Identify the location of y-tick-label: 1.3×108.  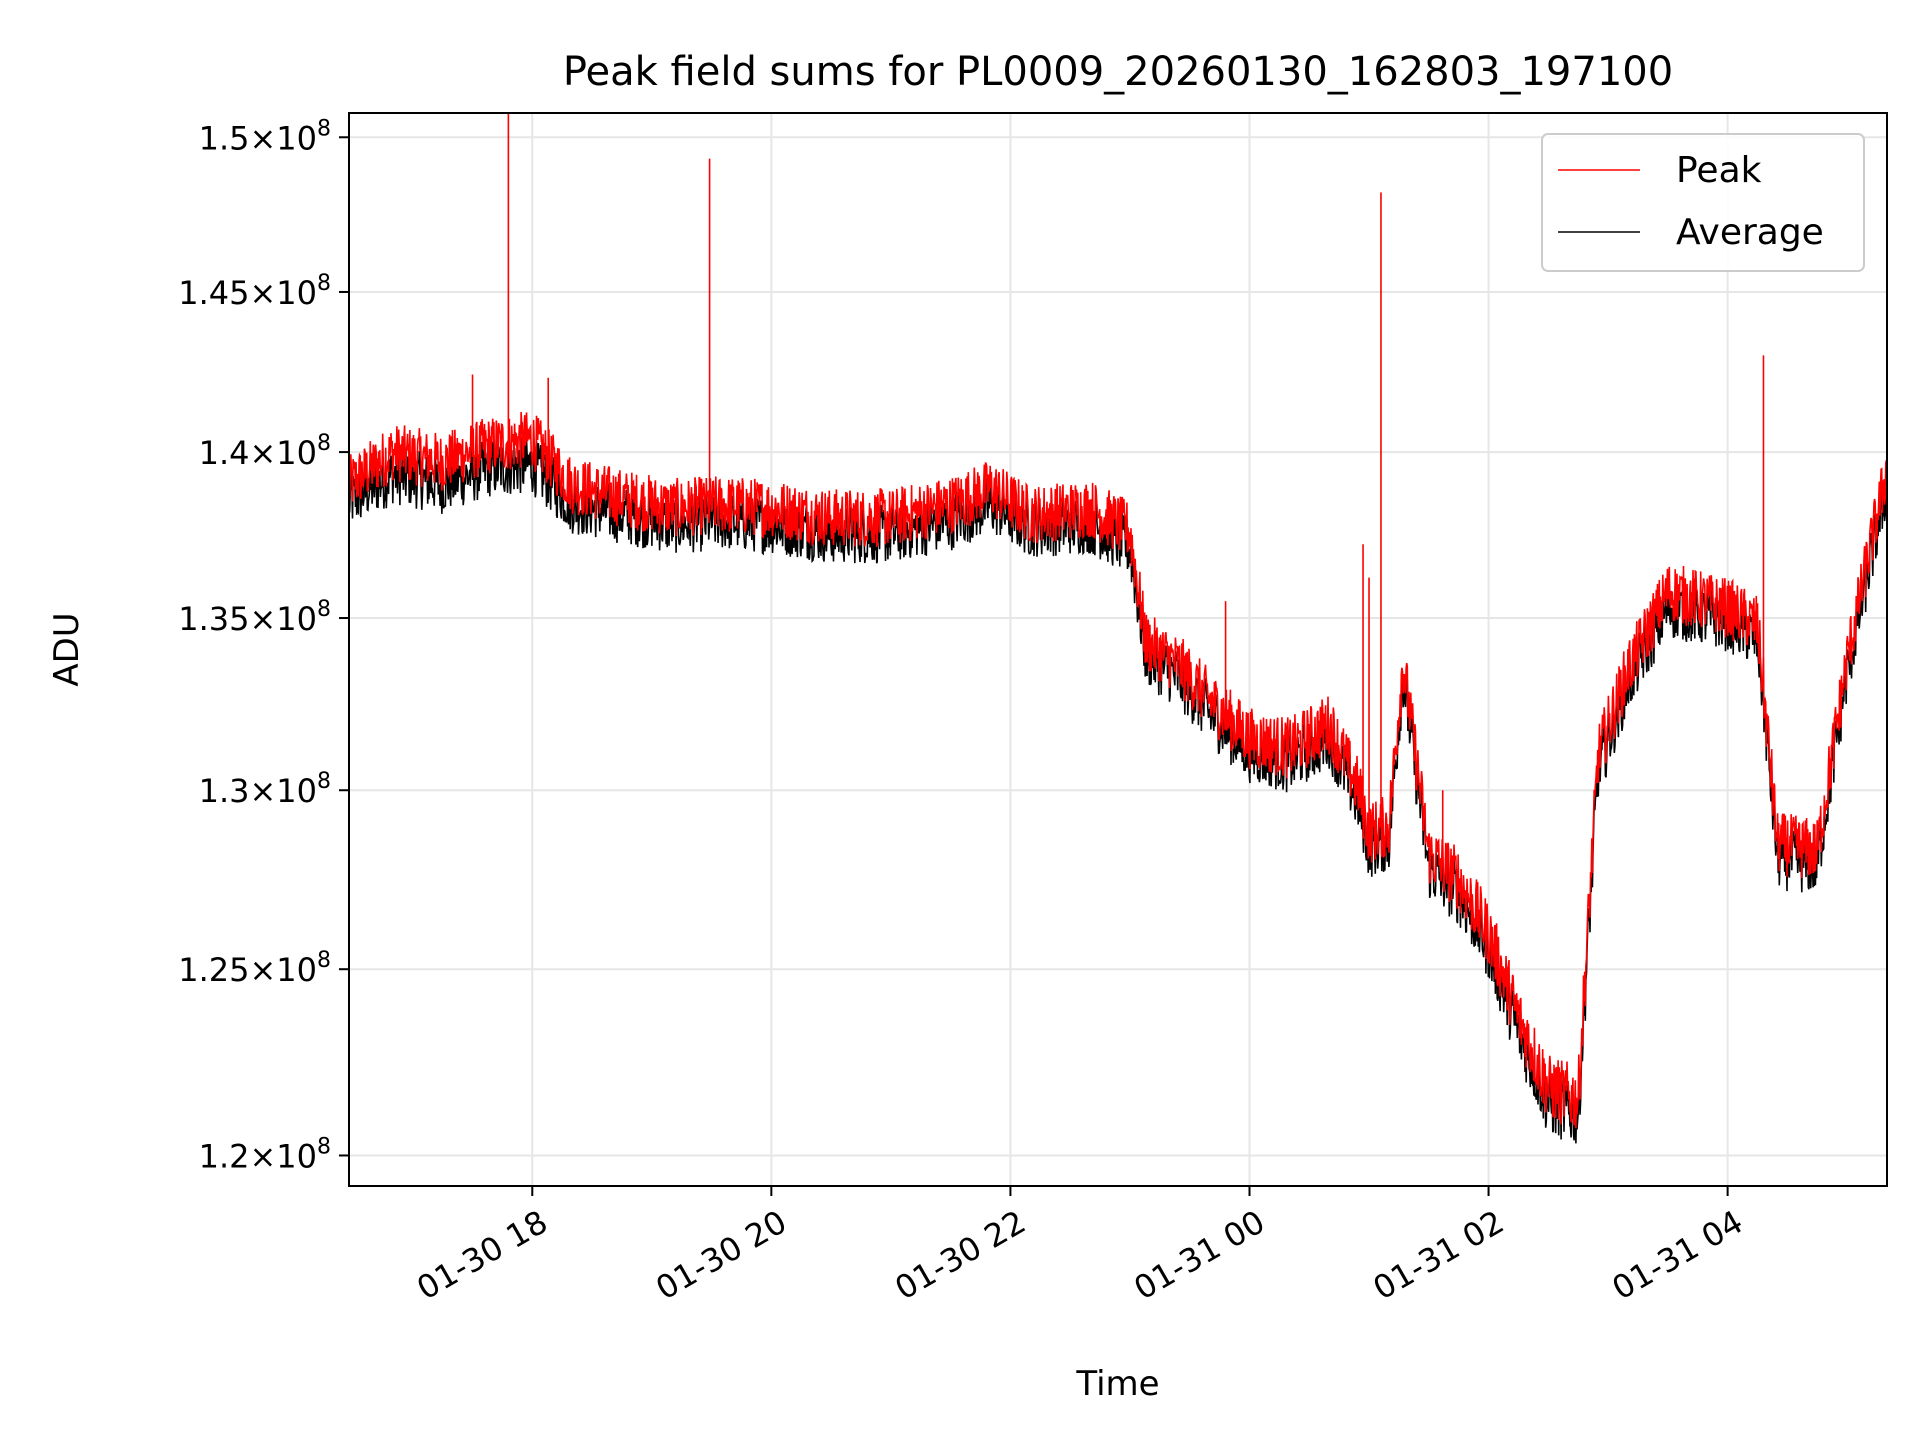
(265, 789).